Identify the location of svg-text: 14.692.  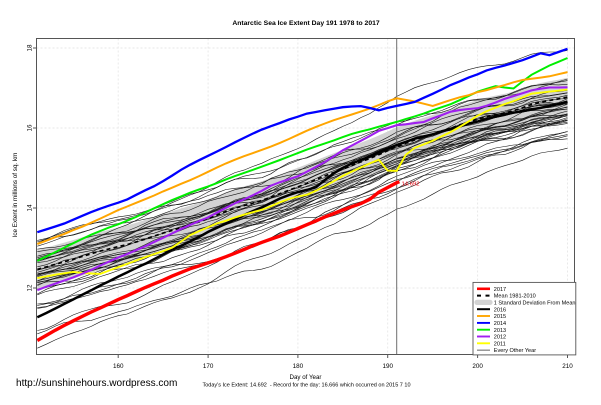
(411, 185).